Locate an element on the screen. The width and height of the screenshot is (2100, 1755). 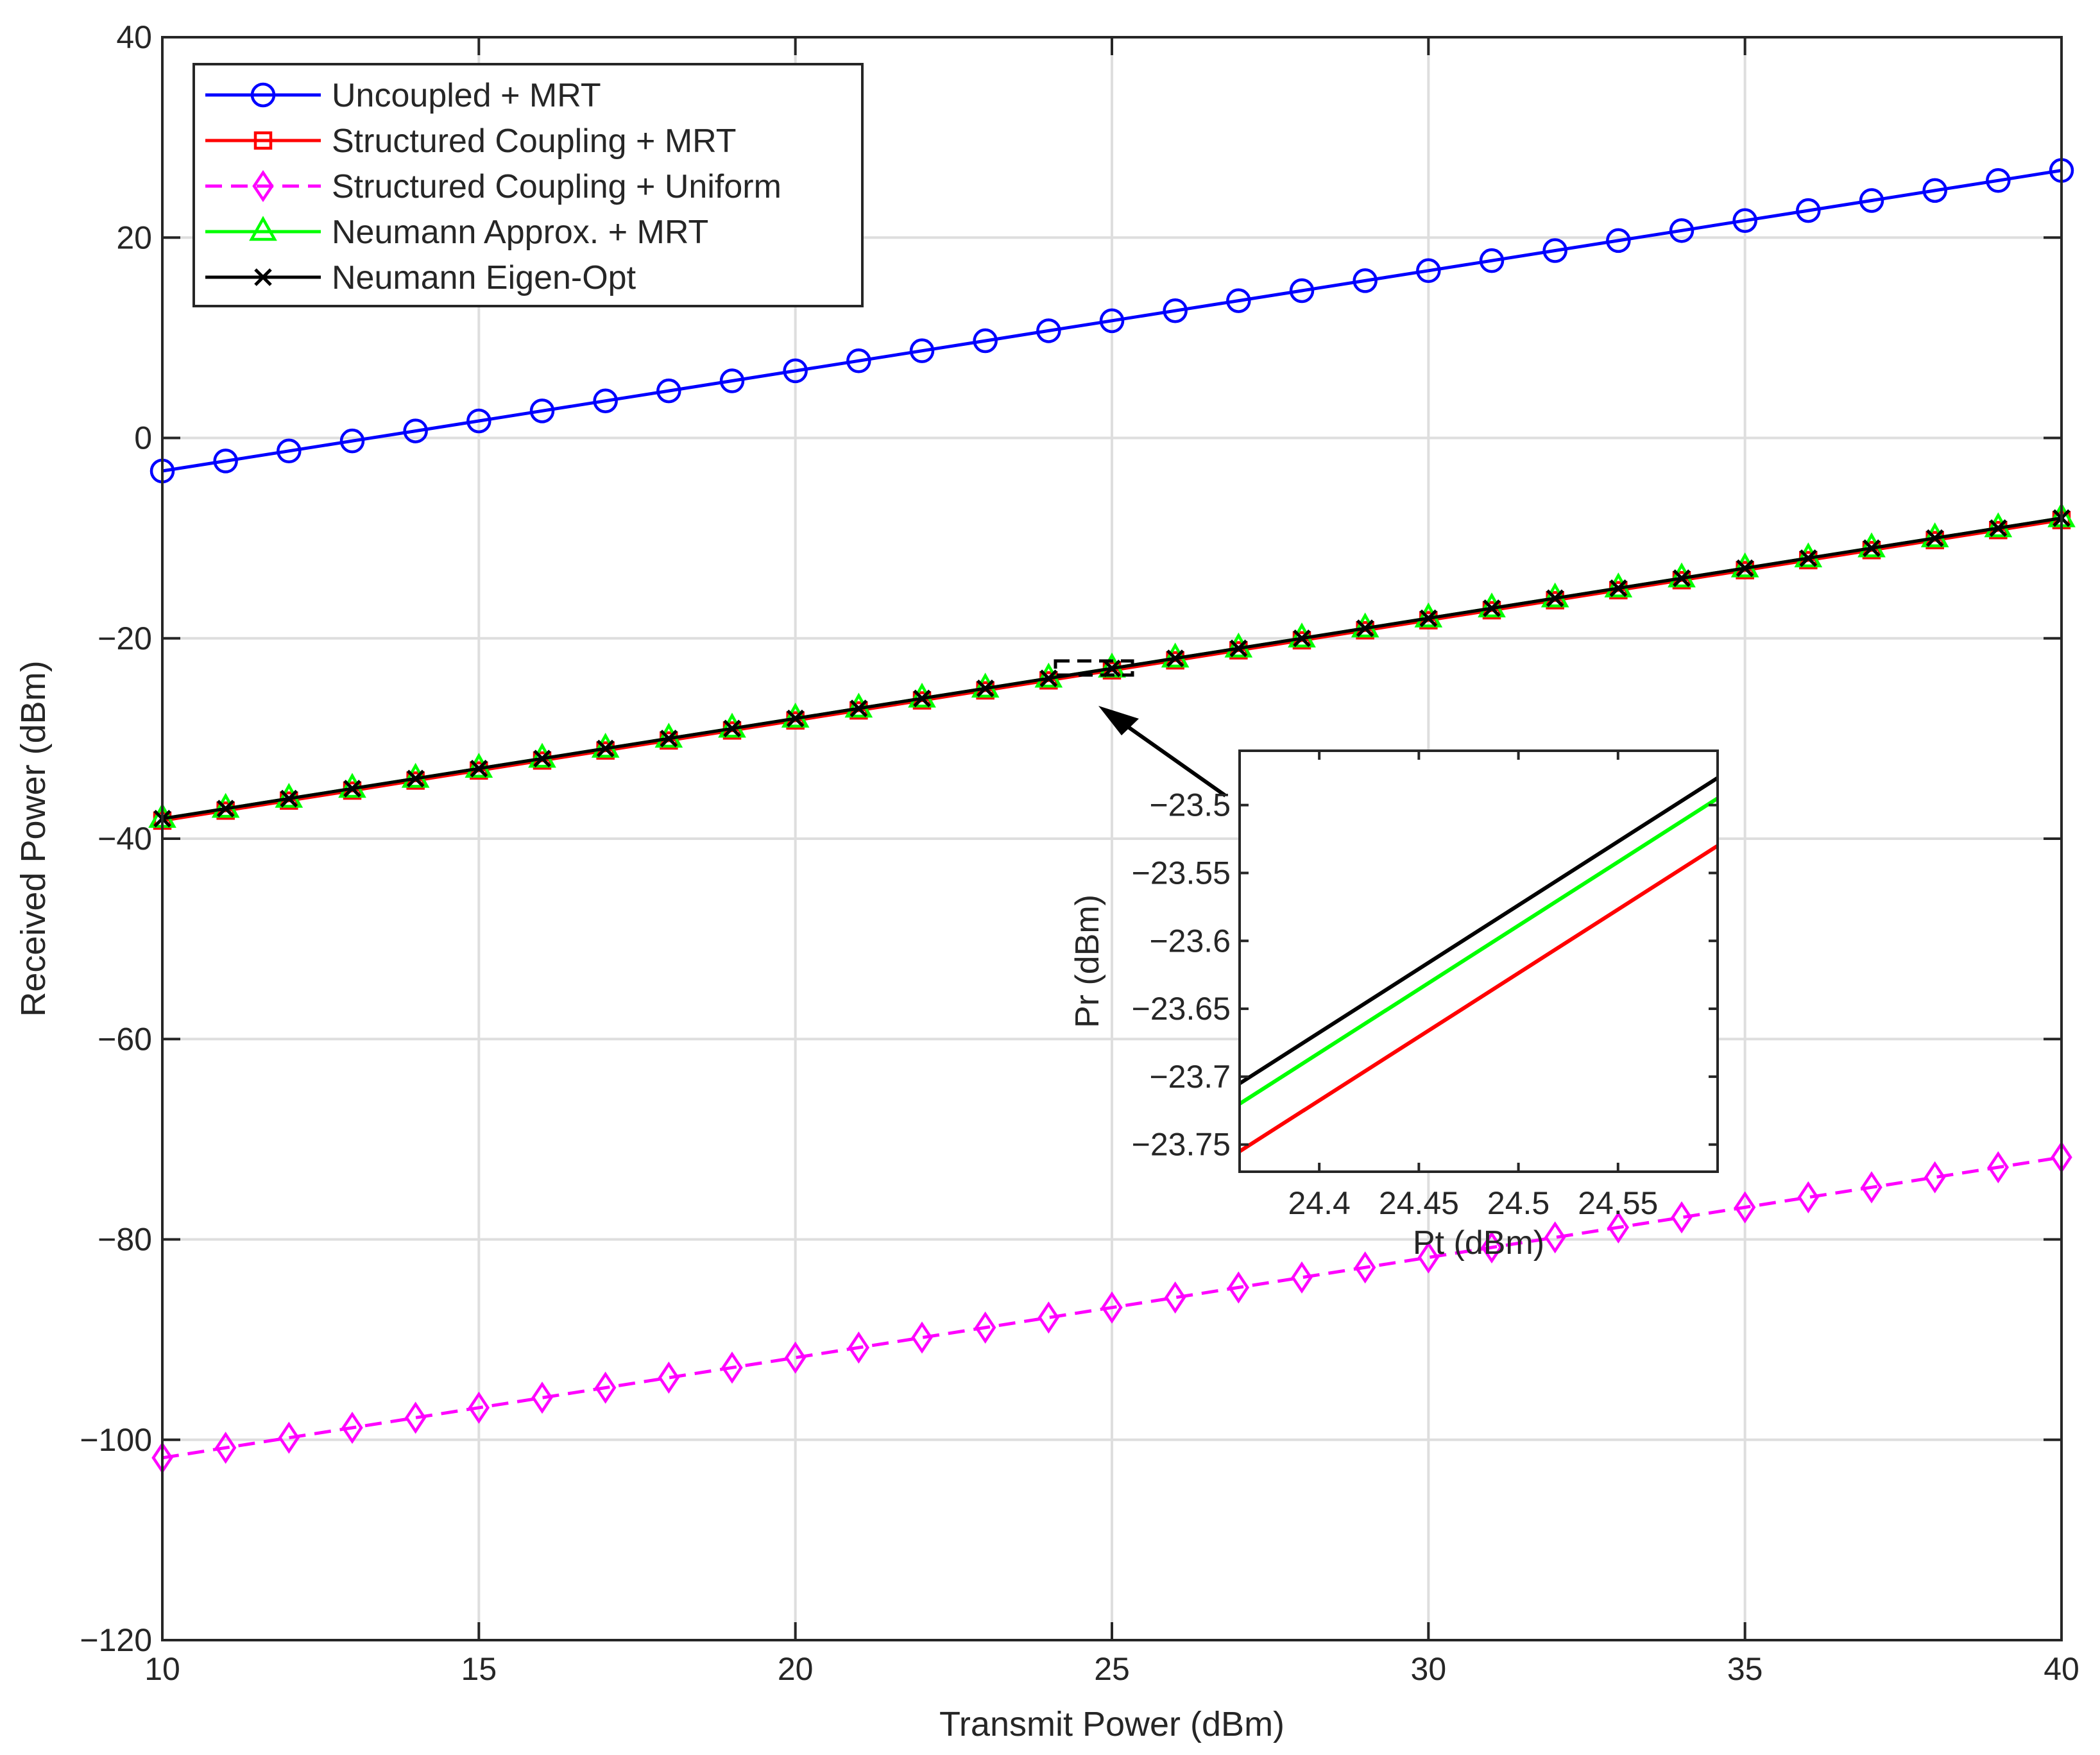
inset-area is located at coordinates (1479, 961).